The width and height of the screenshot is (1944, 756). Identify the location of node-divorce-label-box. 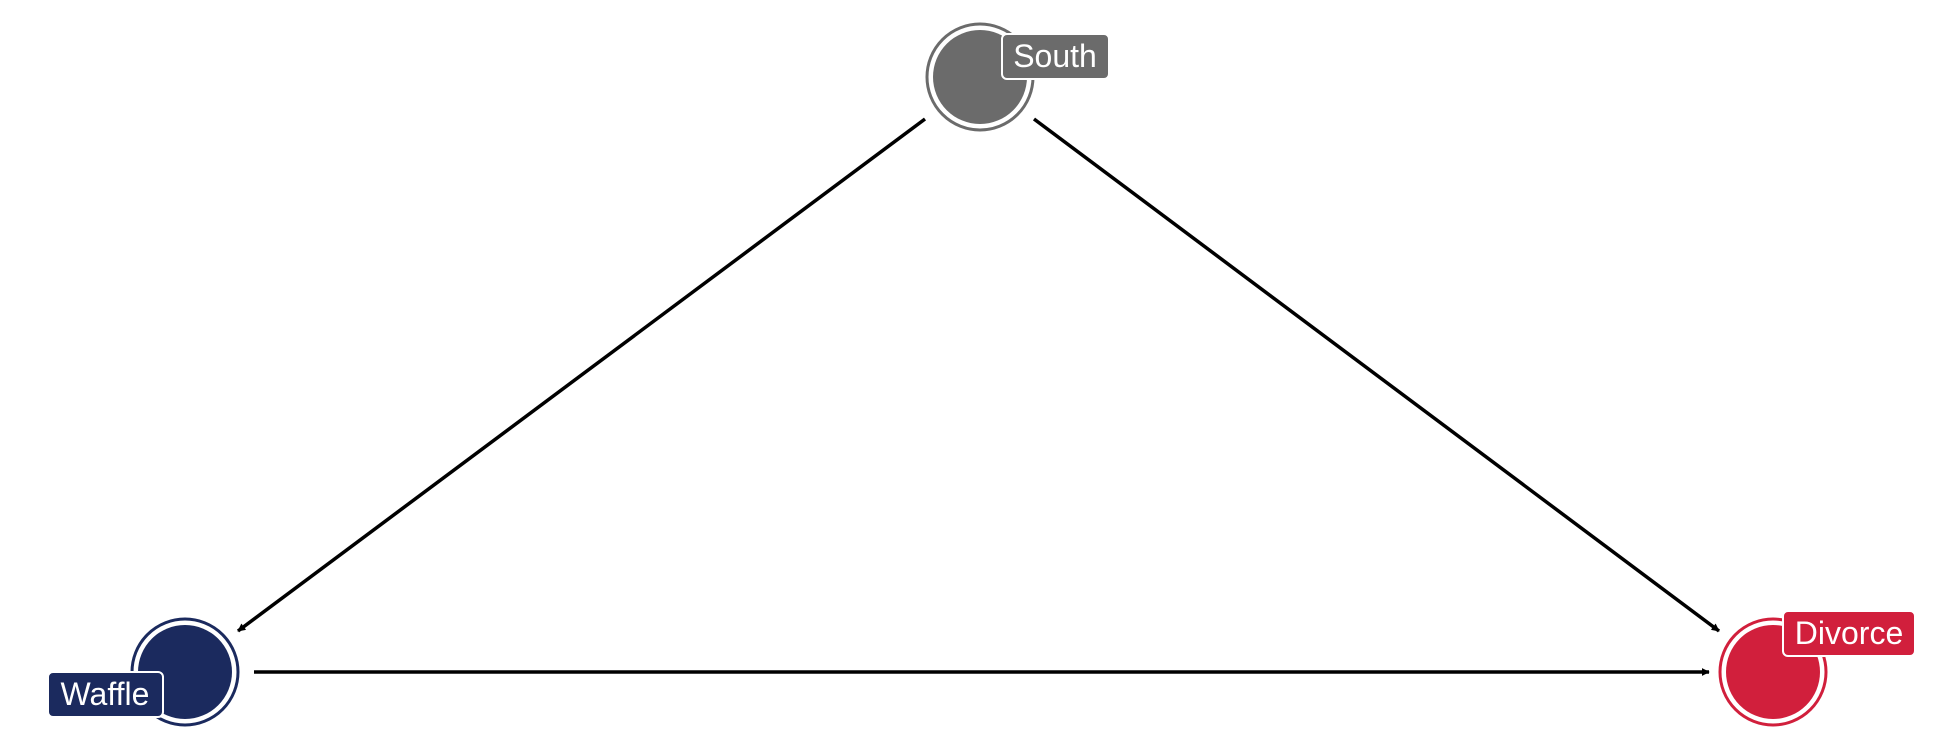
(1849, 633).